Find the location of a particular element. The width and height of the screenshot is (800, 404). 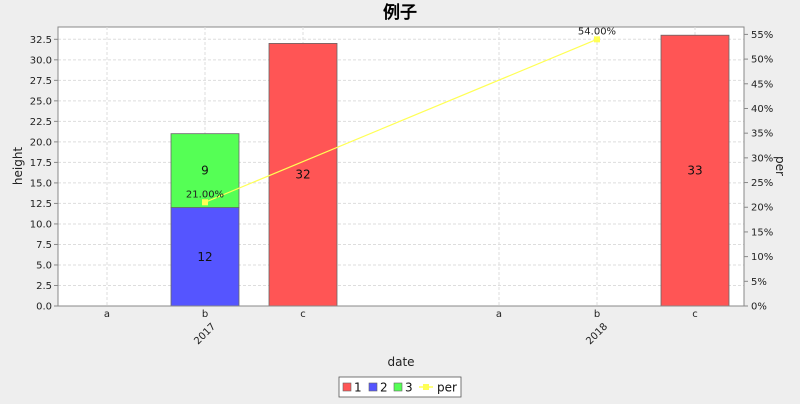

y-tick-label: 30.0 is located at coordinates (41, 60).